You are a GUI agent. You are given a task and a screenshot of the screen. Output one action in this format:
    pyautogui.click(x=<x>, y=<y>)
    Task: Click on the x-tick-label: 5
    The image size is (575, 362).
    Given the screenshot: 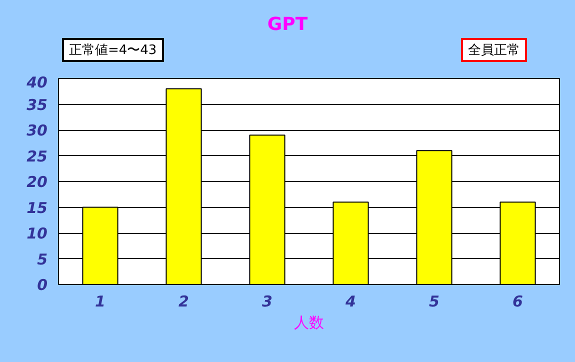 What is the action you would take?
    pyautogui.click(x=434, y=301)
    